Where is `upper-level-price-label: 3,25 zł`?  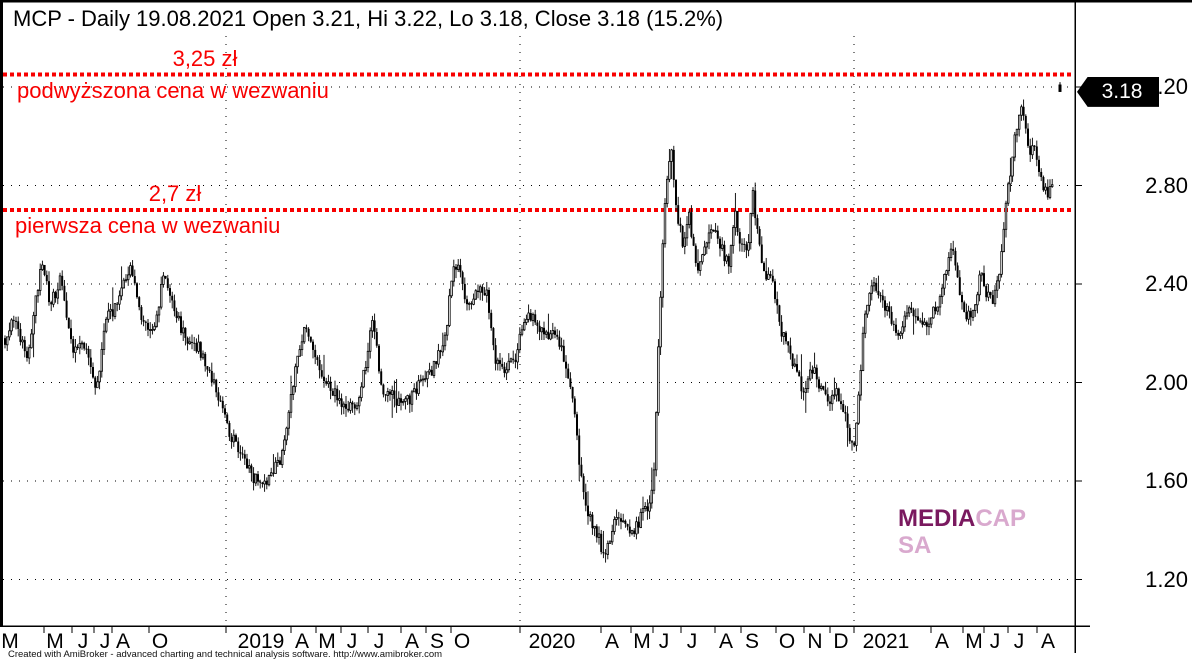 upper-level-price-label: 3,25 zł is located at coordinates (205, 58).